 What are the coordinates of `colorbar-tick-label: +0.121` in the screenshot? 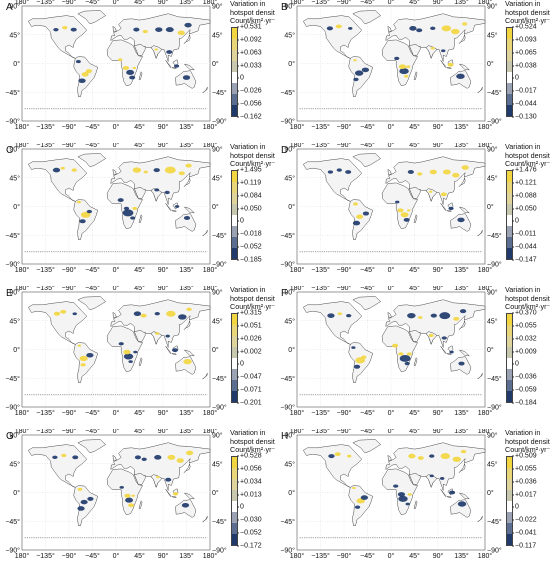 It's located at (524, 183).